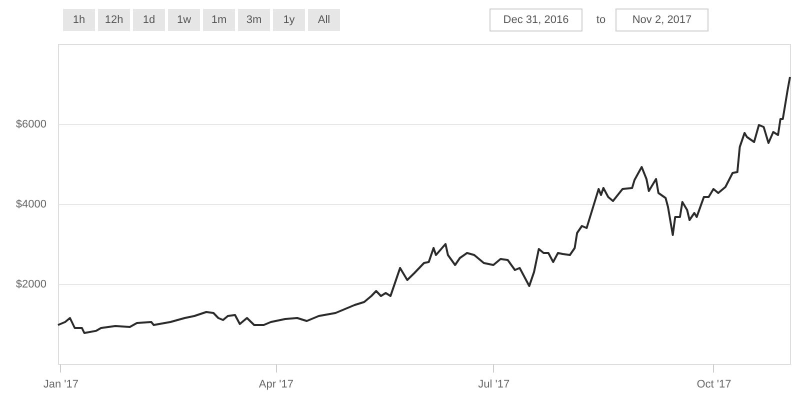 The height and width of the screenshot is (400, 800). Describe the element at coordinates (254, 20) in the screenshot. I see `text: 3m` at that location.